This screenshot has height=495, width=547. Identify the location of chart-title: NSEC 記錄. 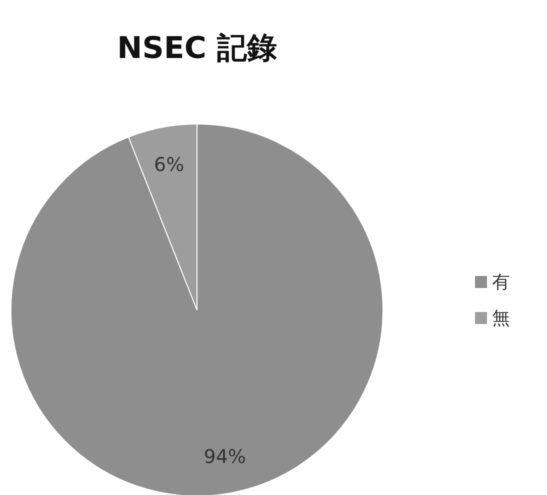
(197, 48).